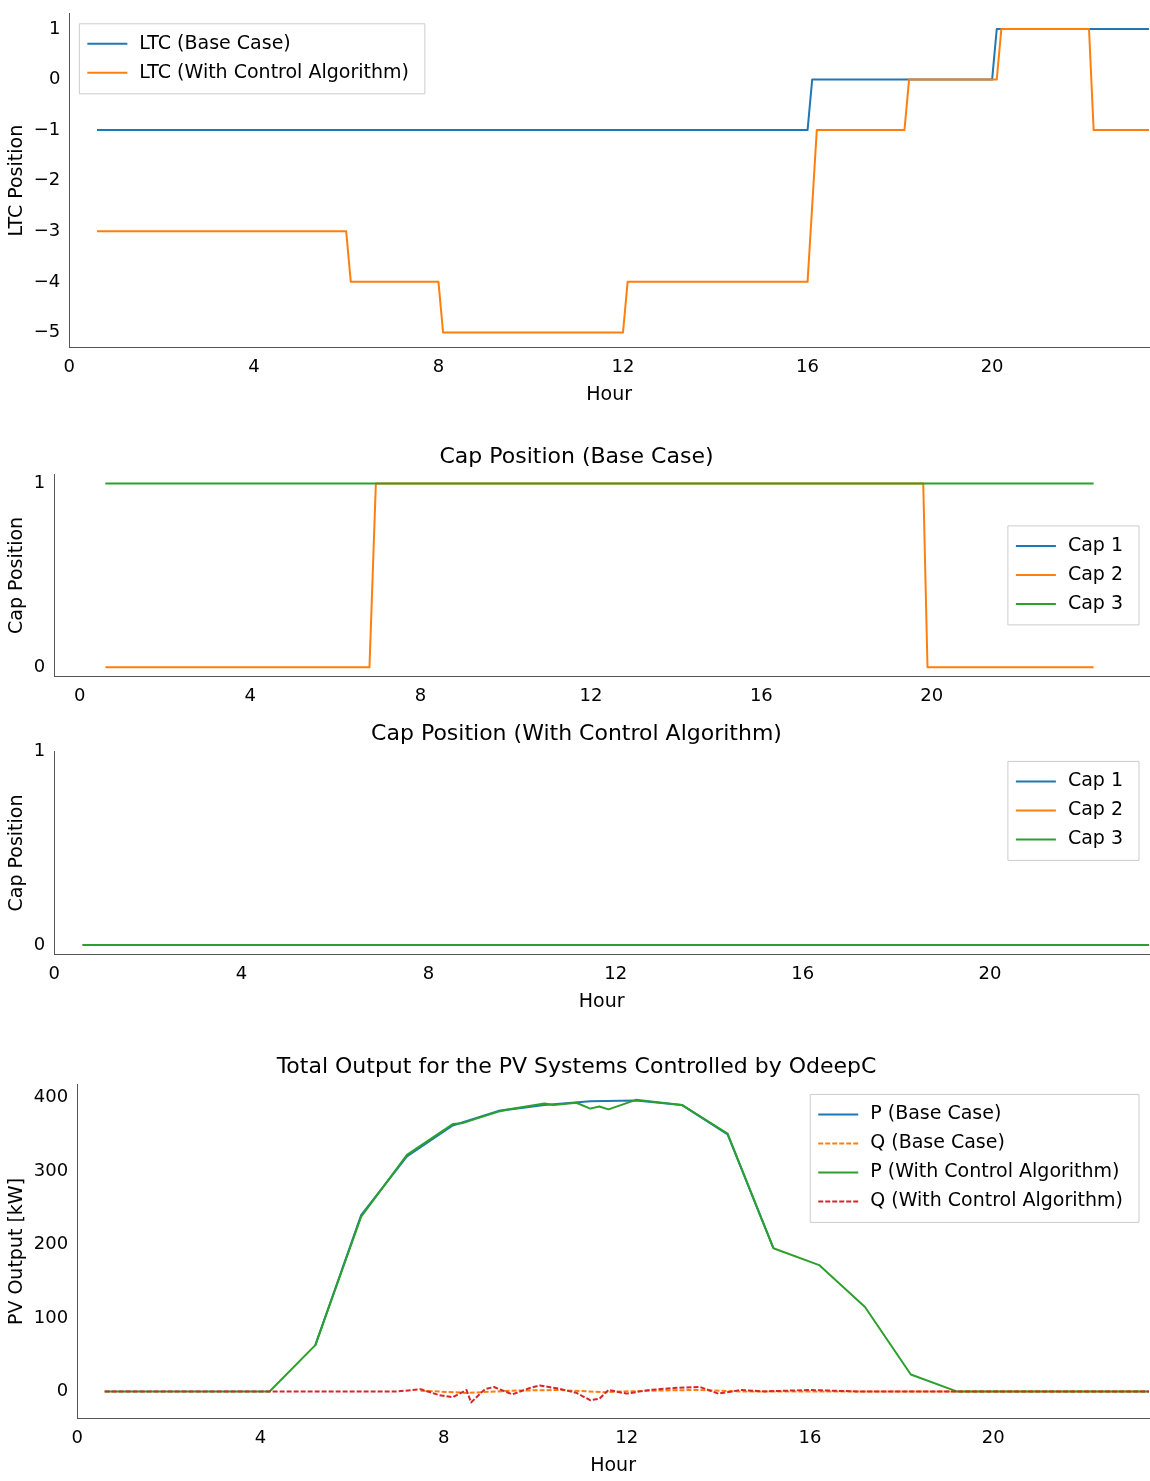 The image size is (1150, 1481). What do you see at coordinates (995, 1170) in the screenshot?
I see `legend-label: P (With Control Algorithm)` at bounding box center [995, 1170].